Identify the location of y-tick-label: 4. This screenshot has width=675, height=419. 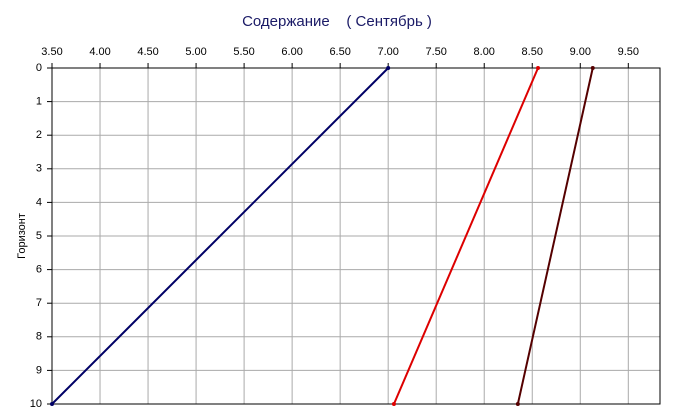
(39, 202).